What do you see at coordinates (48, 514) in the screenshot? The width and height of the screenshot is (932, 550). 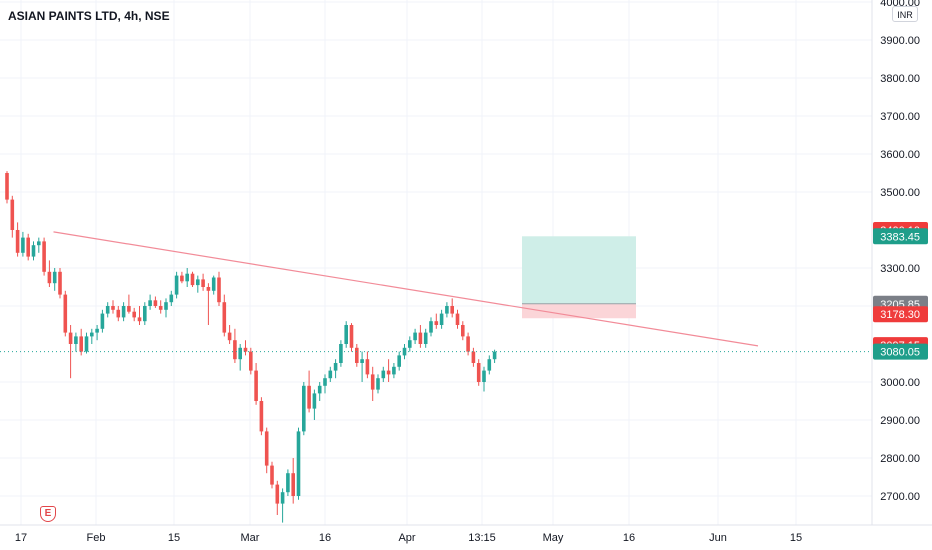 I see `earnings-icon: E` at bounding box center [48, 514].